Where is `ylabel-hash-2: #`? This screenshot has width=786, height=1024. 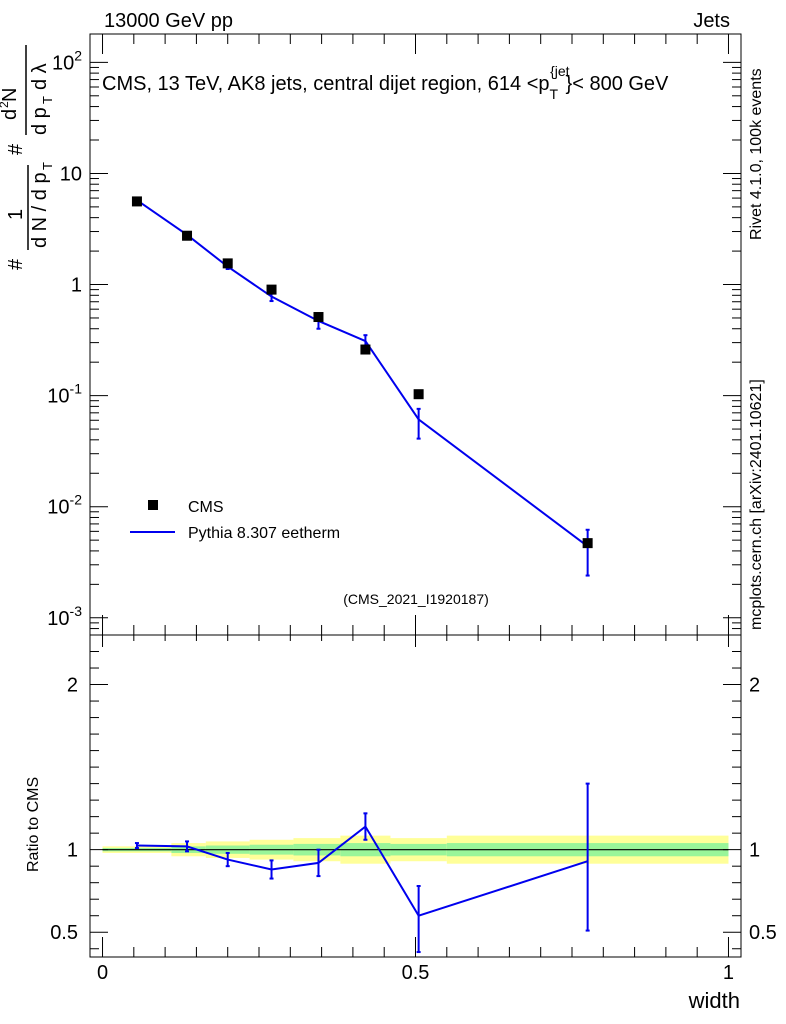
ylabel-hash-2: # is located at coordinates (16, 149).